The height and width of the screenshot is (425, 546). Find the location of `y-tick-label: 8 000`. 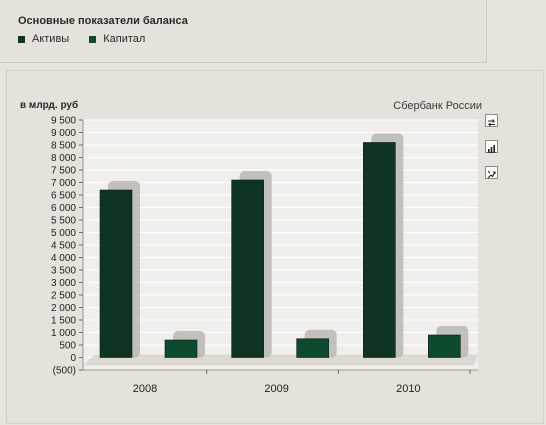

y-tick-label: 8 000 is located at coordinates (63, 158).